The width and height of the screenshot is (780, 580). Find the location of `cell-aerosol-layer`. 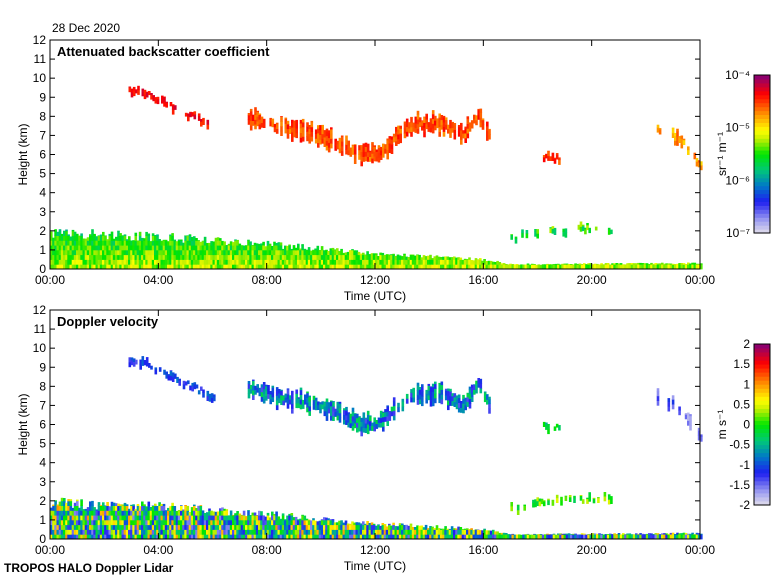

cell-aerosol-layer is located at coordinates (611, 498).